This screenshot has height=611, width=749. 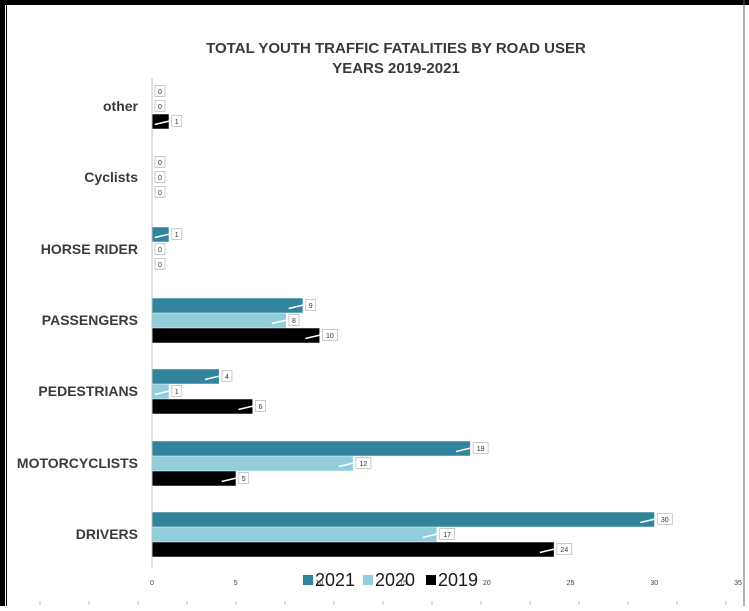 What do you see at coordinates (308, 580) in the screenshot?
I see `legend-swatch-2021` at bounding box center [308, 580].